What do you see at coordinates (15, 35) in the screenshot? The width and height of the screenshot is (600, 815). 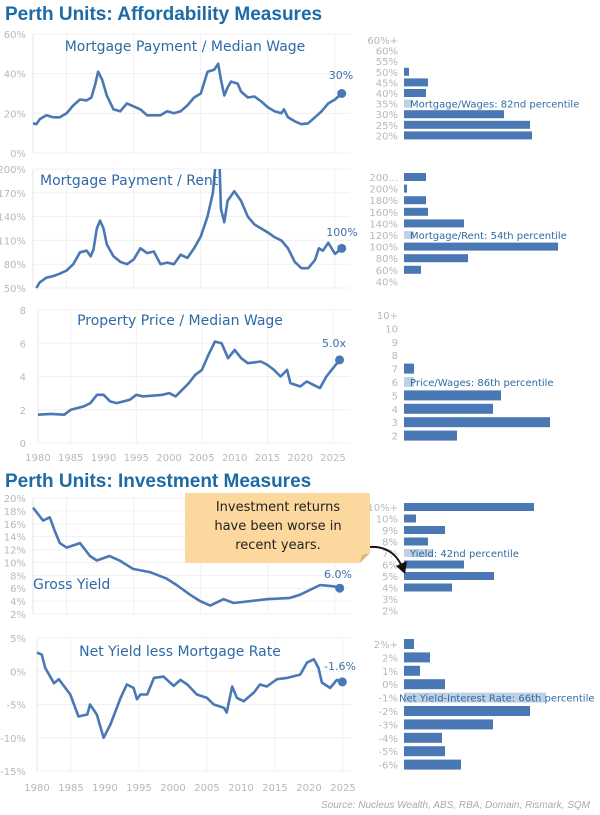 I see `y-tick-label: 60%` at bounding box center [15, 35].